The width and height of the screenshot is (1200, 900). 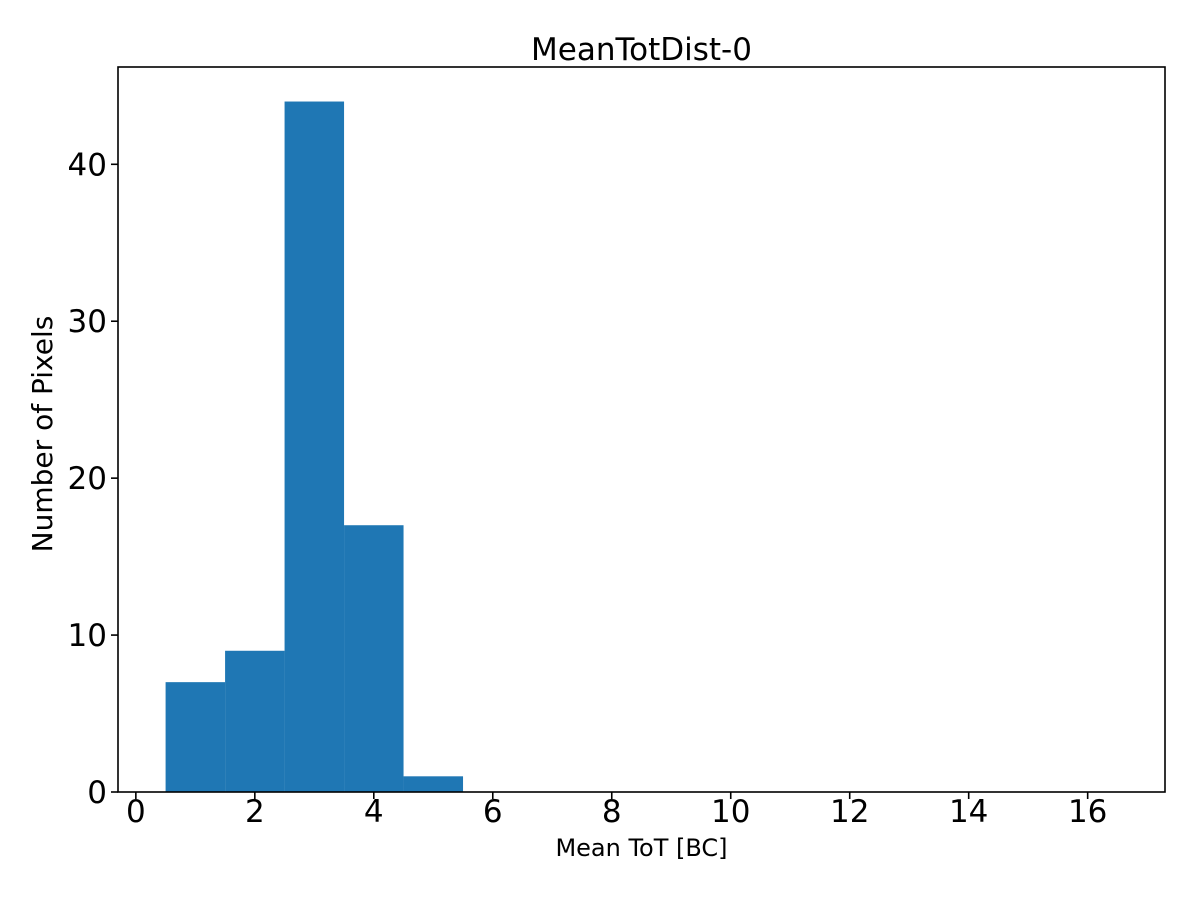 I want to click on x-tick-label: 16, so click(x=1087, y=812).